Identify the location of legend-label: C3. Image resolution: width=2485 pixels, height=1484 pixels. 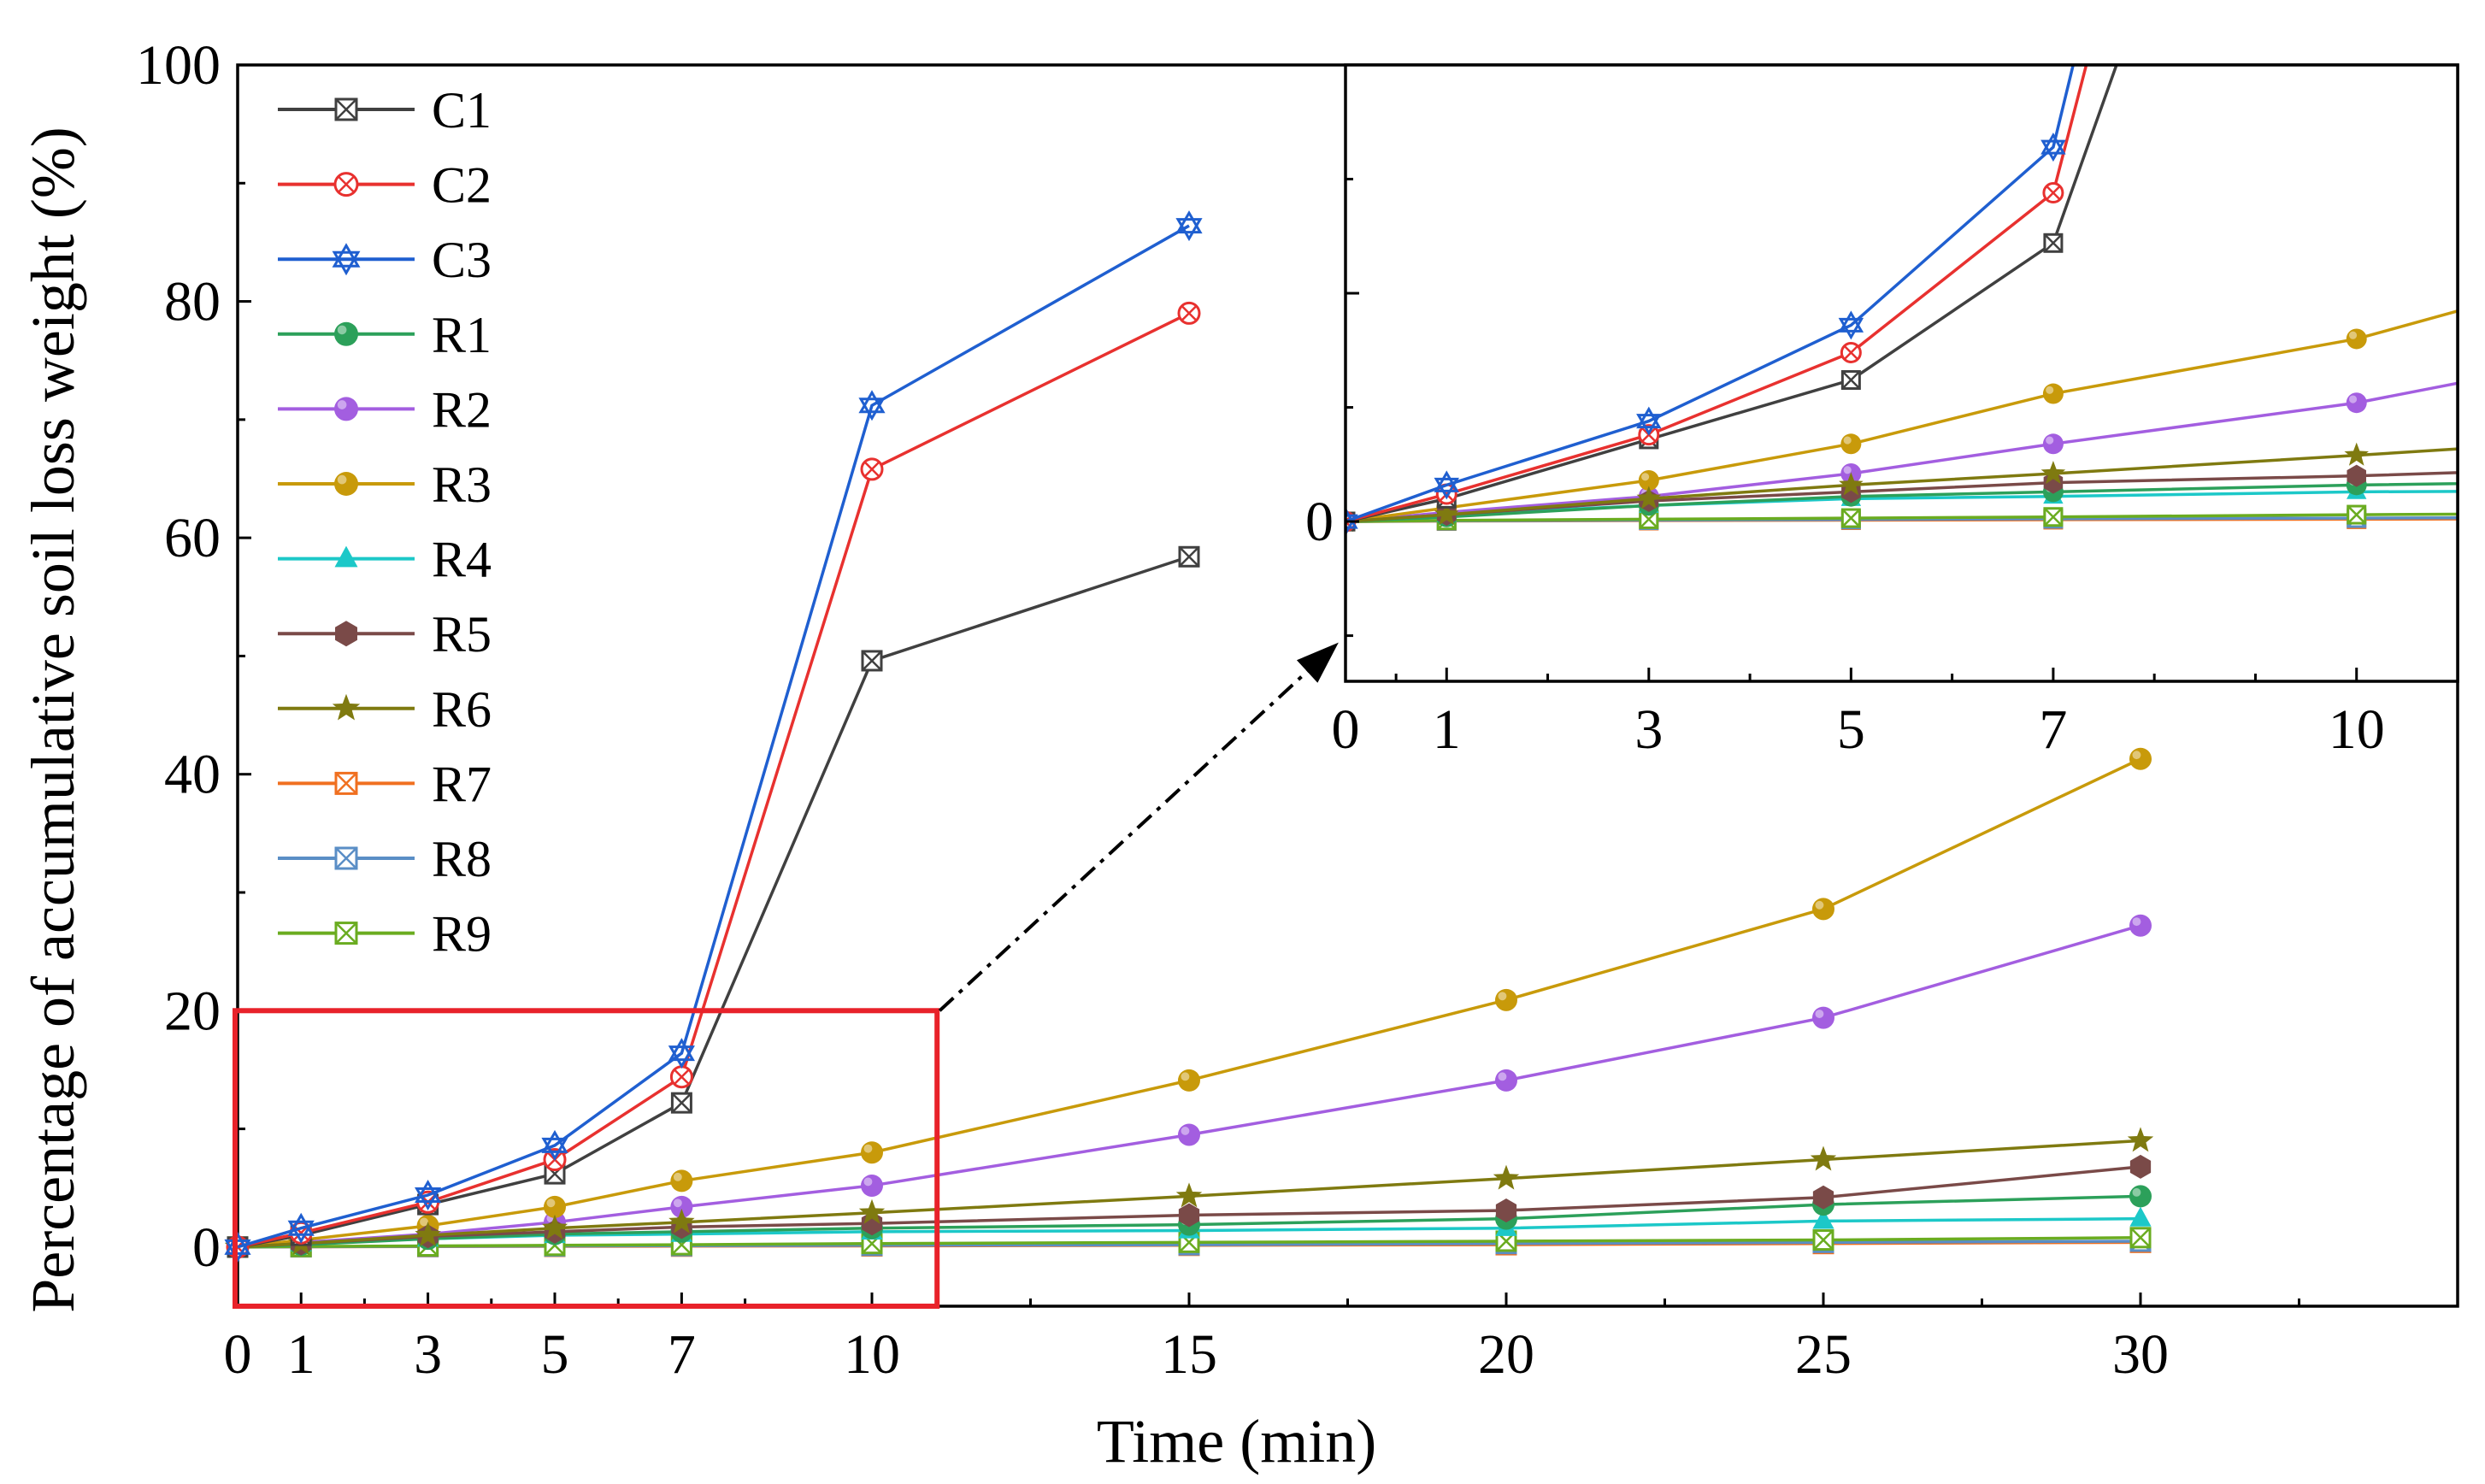
(462, 260).